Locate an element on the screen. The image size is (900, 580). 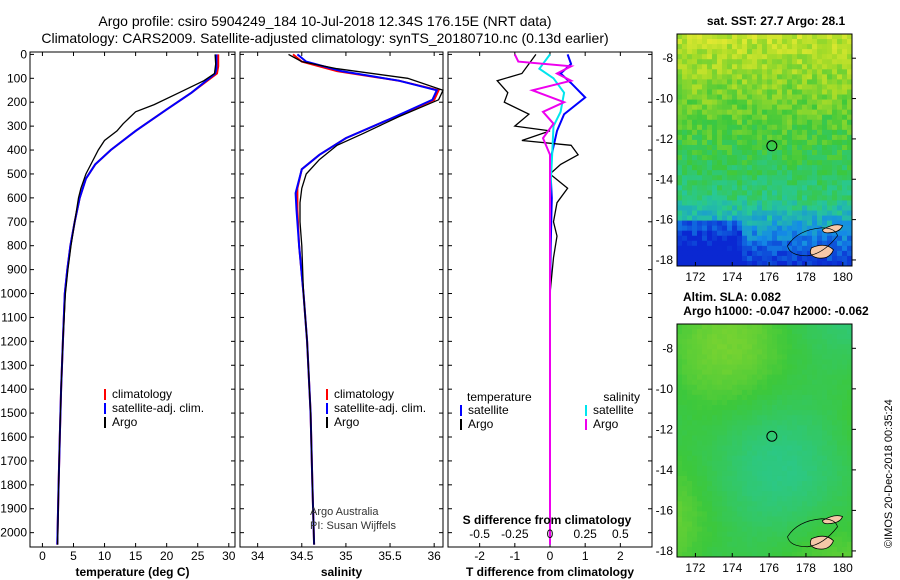
x-tick-label: 34 is located at coordinates (258, 556).